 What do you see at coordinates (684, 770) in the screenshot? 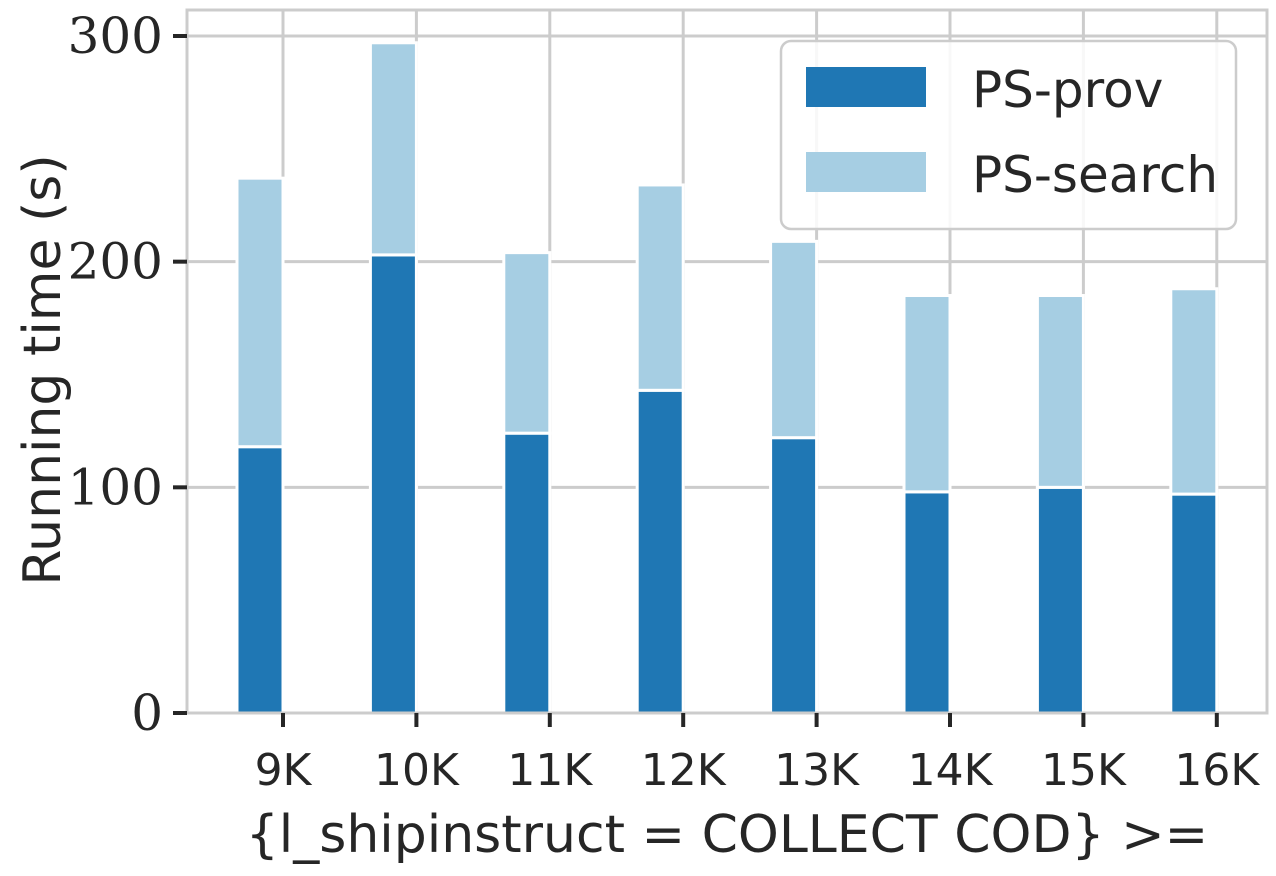
I see `x-tick-label: 12K` at bounding box center [684, 770].